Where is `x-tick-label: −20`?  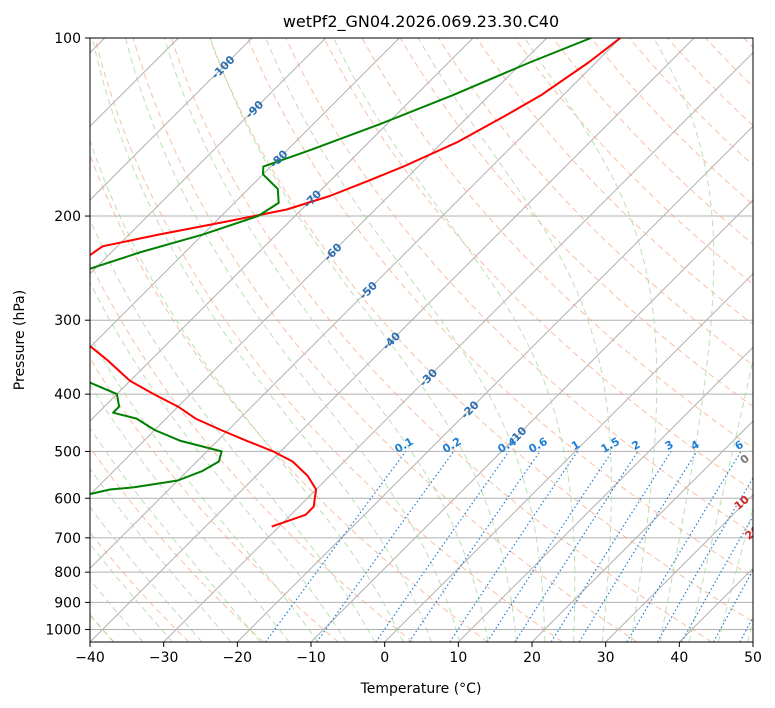 x-tick-label: −20 is located at coordinates (238, 658).